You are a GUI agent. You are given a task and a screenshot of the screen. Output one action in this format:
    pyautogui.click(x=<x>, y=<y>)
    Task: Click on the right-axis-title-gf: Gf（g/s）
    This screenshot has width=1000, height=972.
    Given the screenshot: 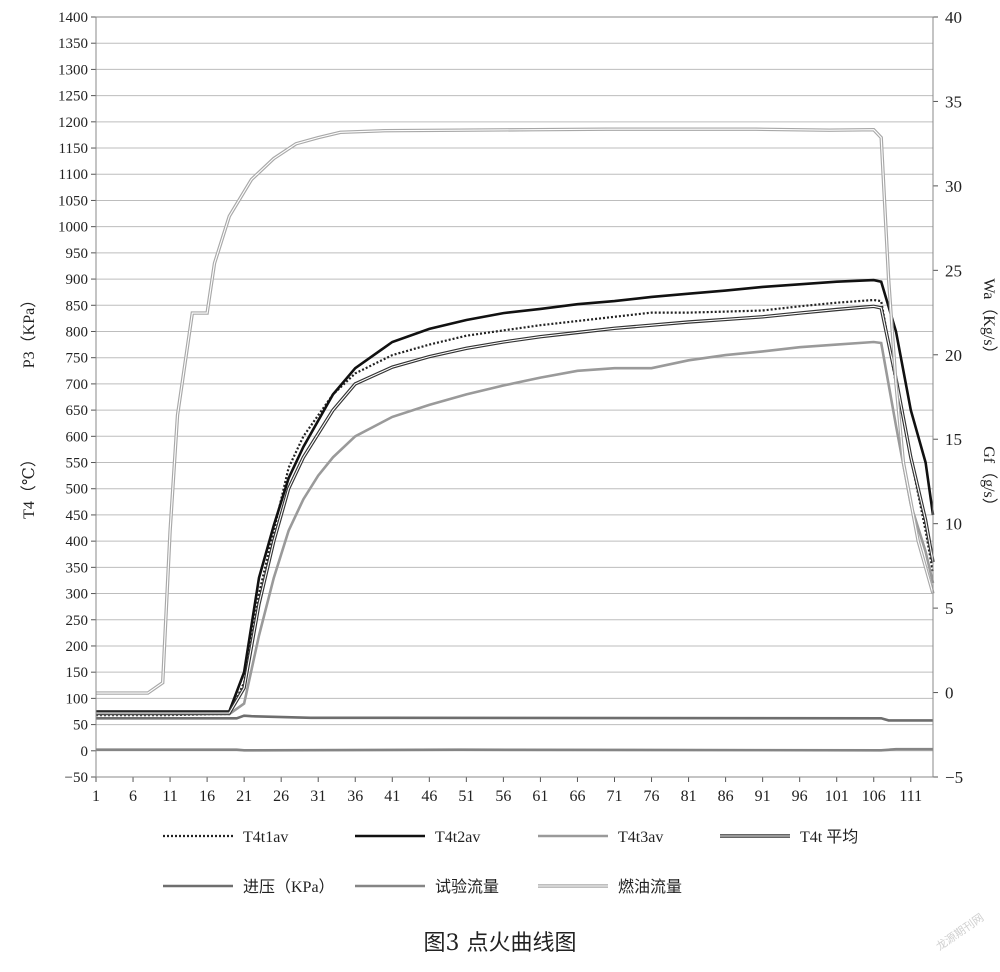 What is the action you would take?
    pyautogui.click(x=989, y=480)
    